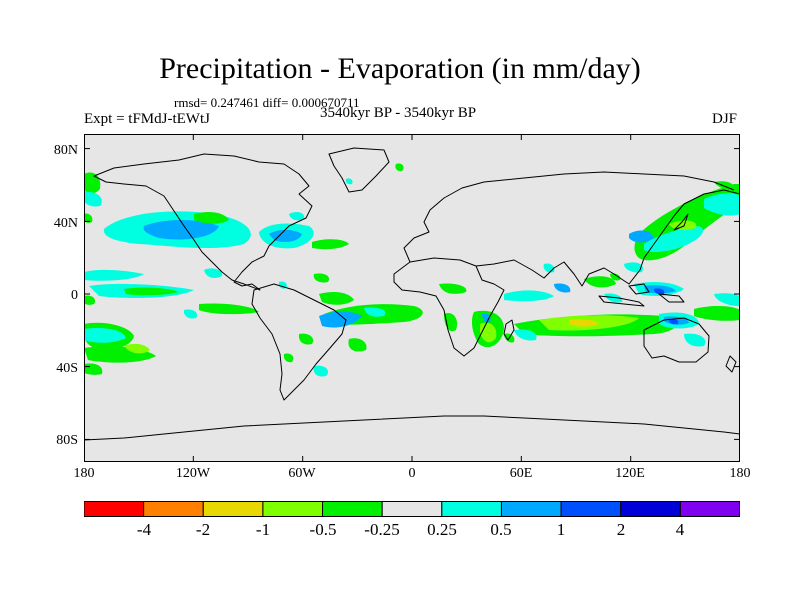  What do you see at coordinates (621, 529) in the screenshot?
I see `colorbar-label: 2` at bounding box center [621, 529].